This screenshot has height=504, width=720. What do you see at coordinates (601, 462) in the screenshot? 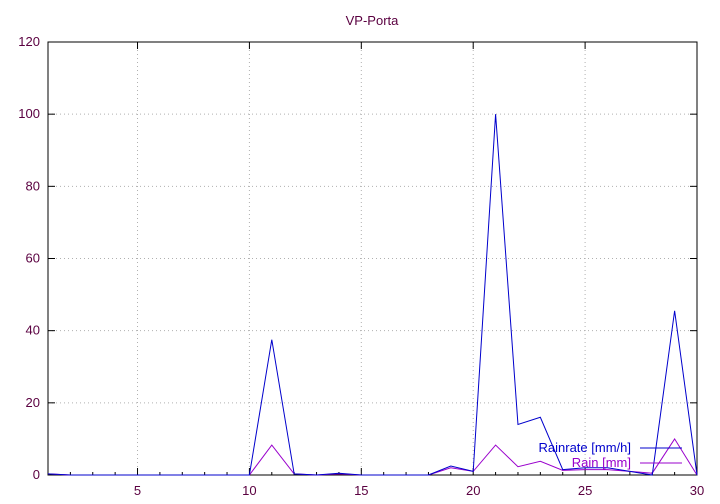
I see `legend-label-rain: Rain [mm]` at bounding box center [601, 462].